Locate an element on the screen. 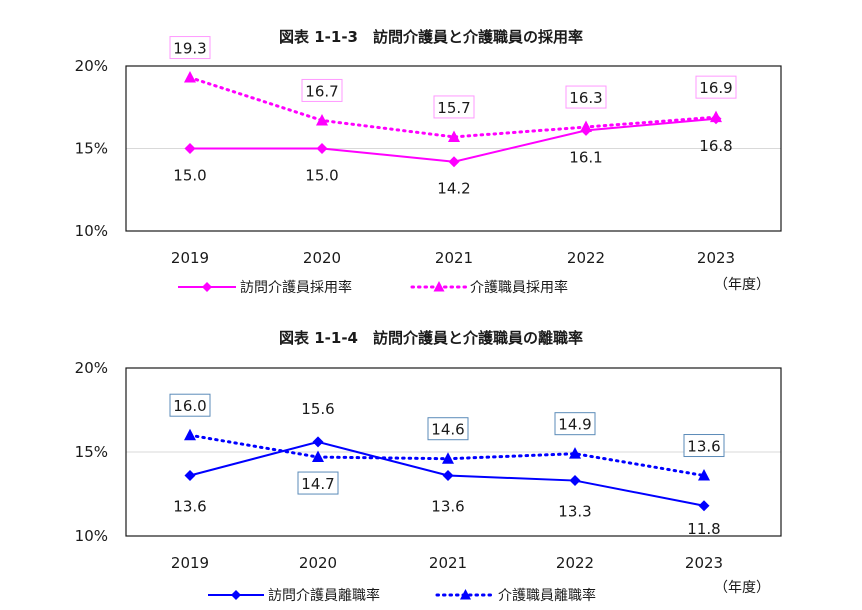 The width and height of the screenshot is (862, 610). data-label: 11.8 is located at coordinates (703, 529).